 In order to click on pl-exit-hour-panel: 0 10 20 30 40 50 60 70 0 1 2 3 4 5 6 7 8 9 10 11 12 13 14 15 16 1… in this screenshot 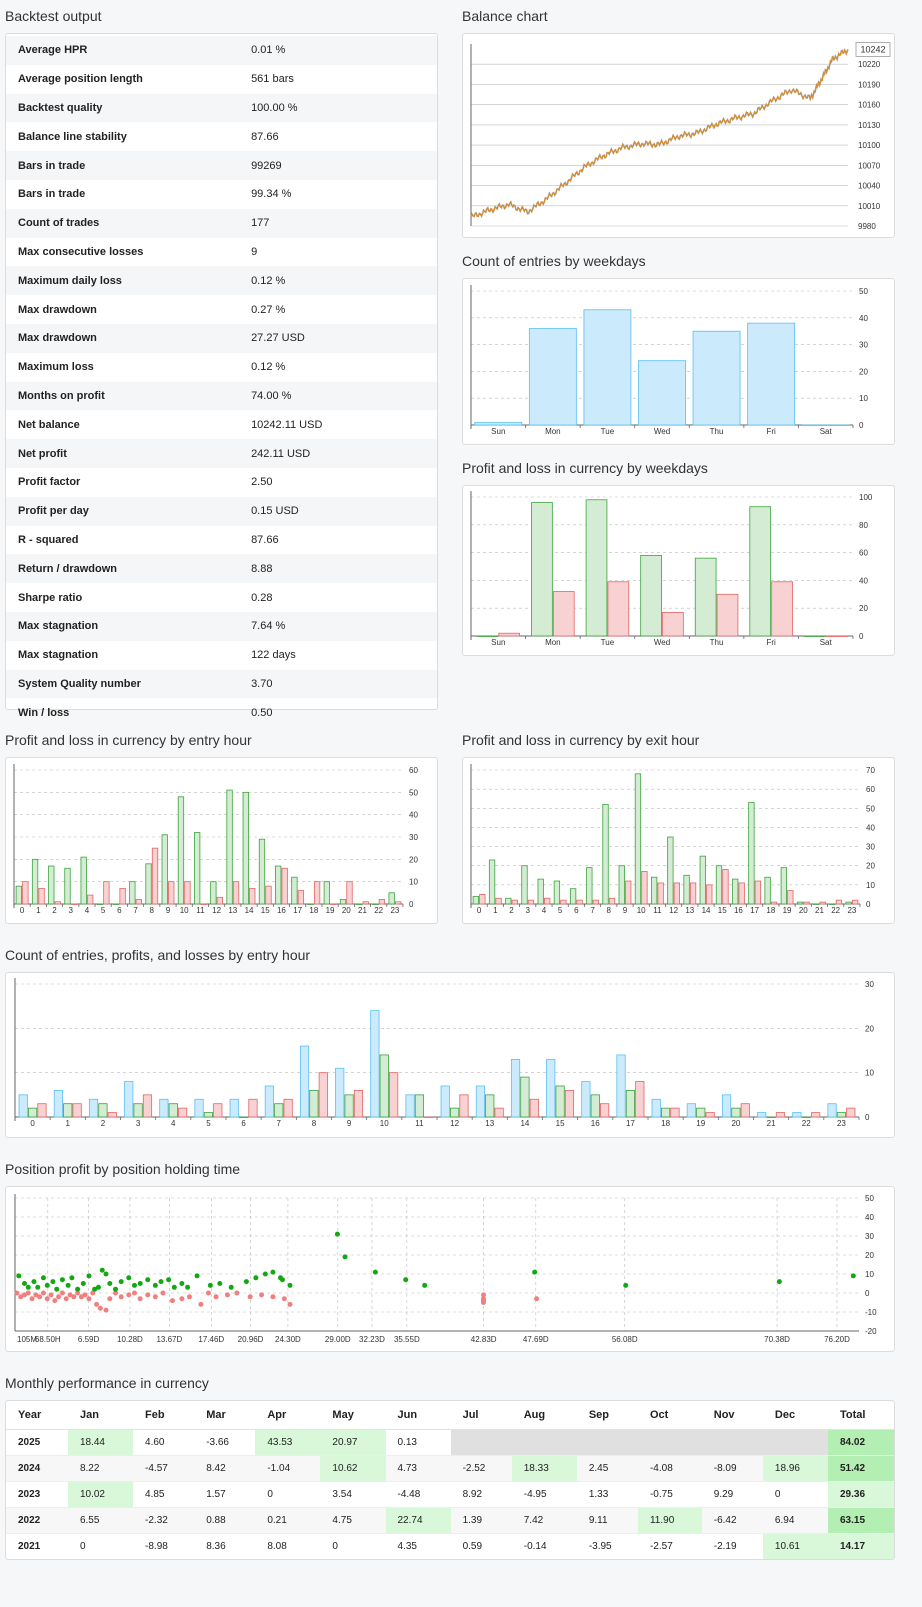, I will do `click(678, 840)`.